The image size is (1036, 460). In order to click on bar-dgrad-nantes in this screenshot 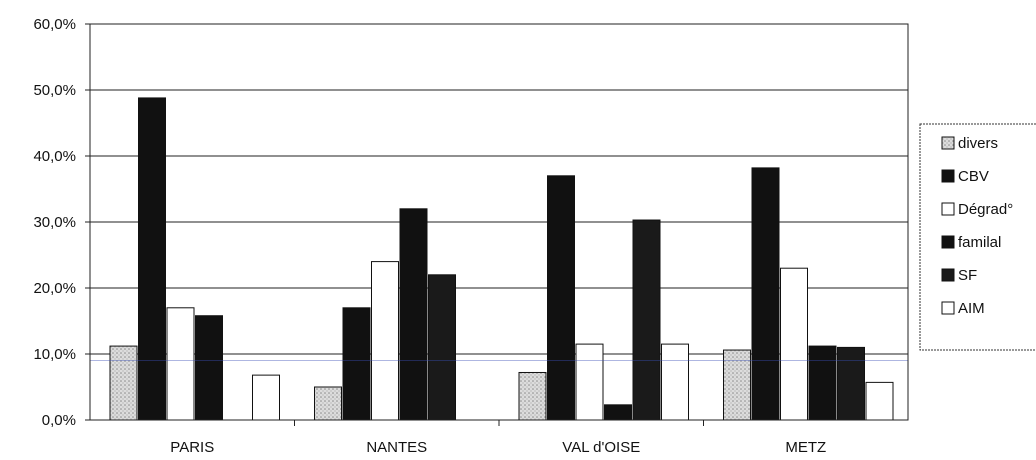, I will do `click(385, 341)`.